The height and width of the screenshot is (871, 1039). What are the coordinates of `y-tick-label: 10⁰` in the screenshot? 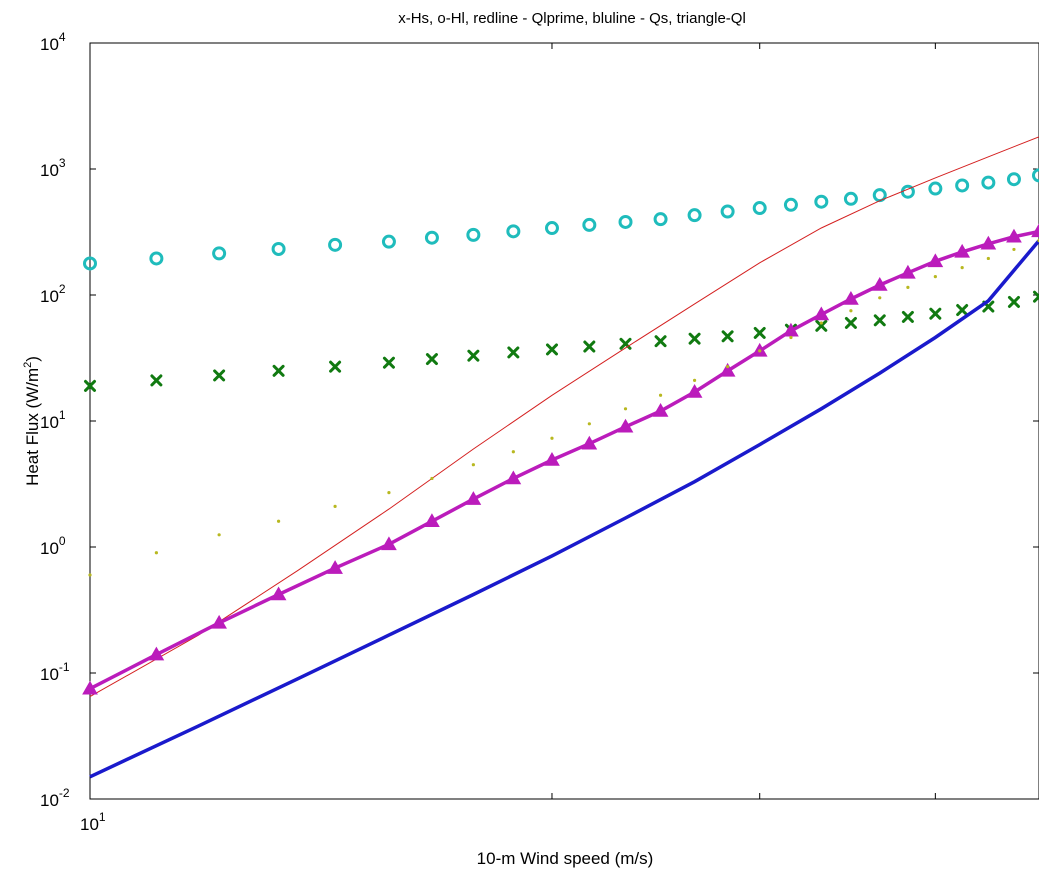 It's located at (53, 546).